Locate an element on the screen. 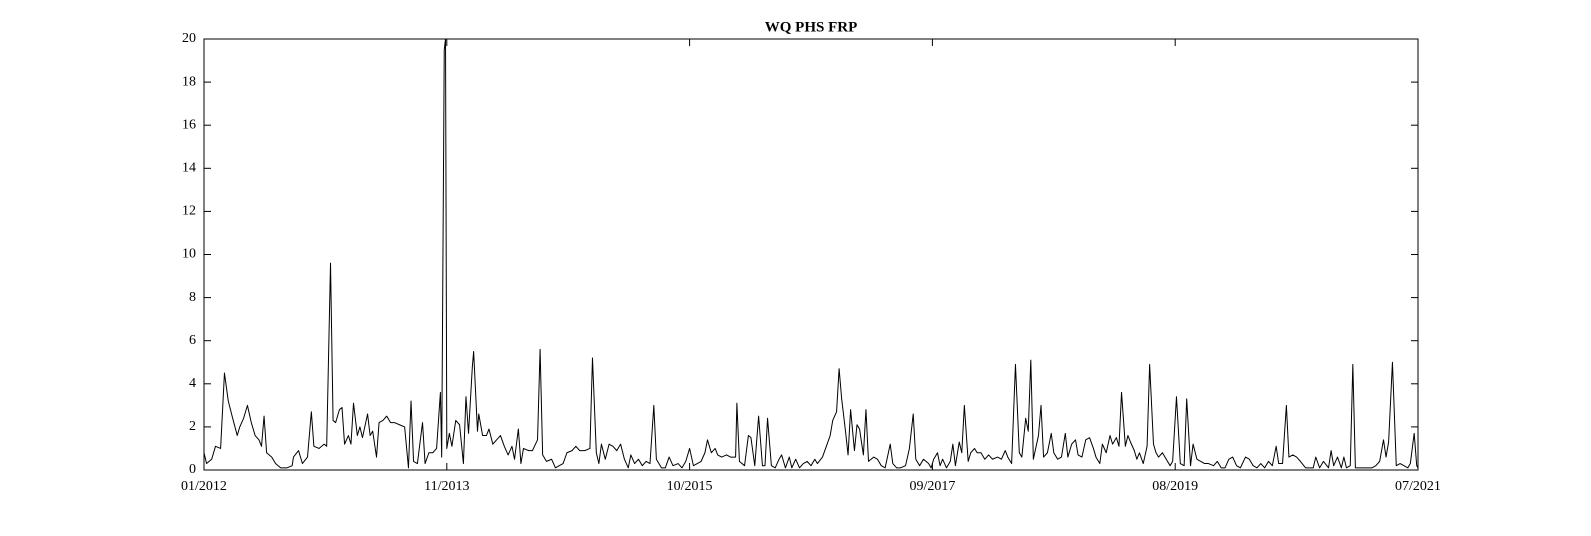  y-tick-label: 16 is located at coordinates (189, 124).